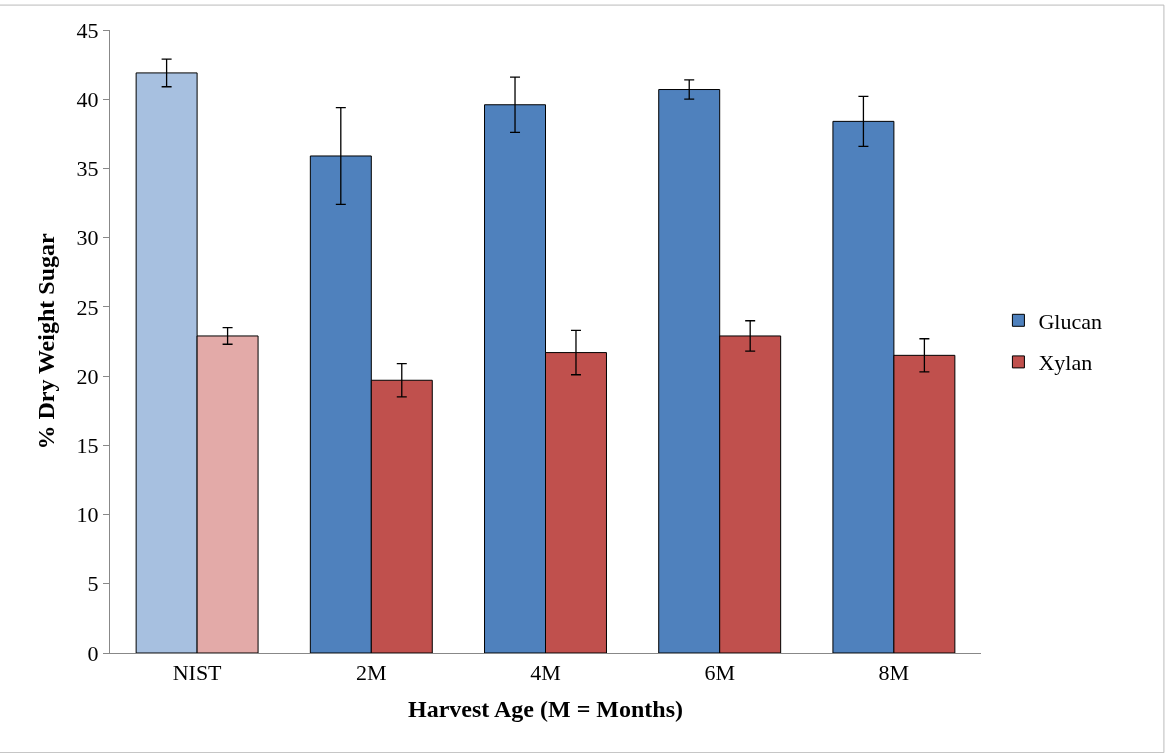  Describe the element at coordinates (87, 99) in the screenshot. I see `y-tick-label: 40` at that location.